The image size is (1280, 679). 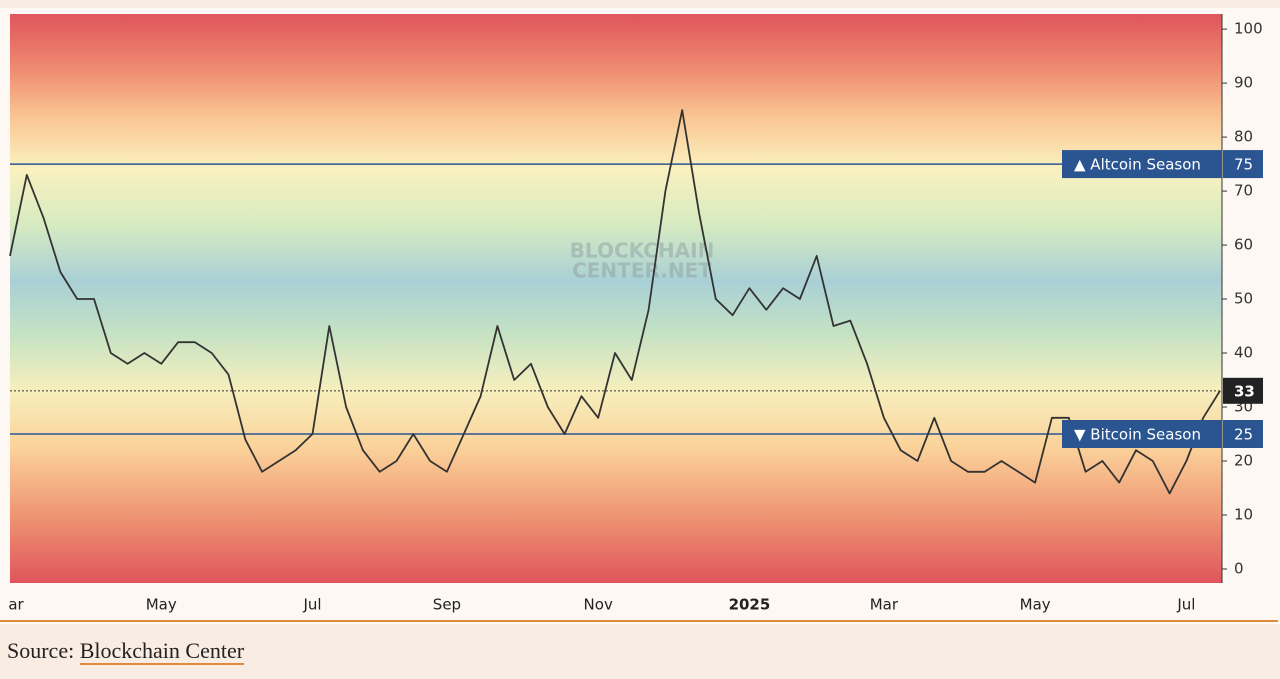 What do you see at coordinates (1243, 245) in the screenshot?
I see `y-tick-label: 60` at bounding box center [1243, 245].